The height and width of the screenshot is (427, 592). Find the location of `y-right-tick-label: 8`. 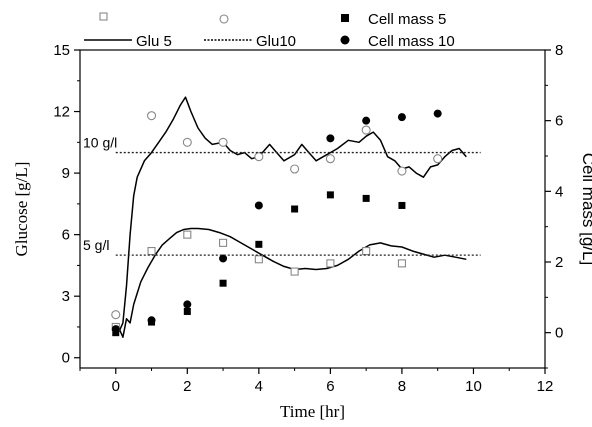

y-right-tick-label: 8 is located at coordinates (559, 50).